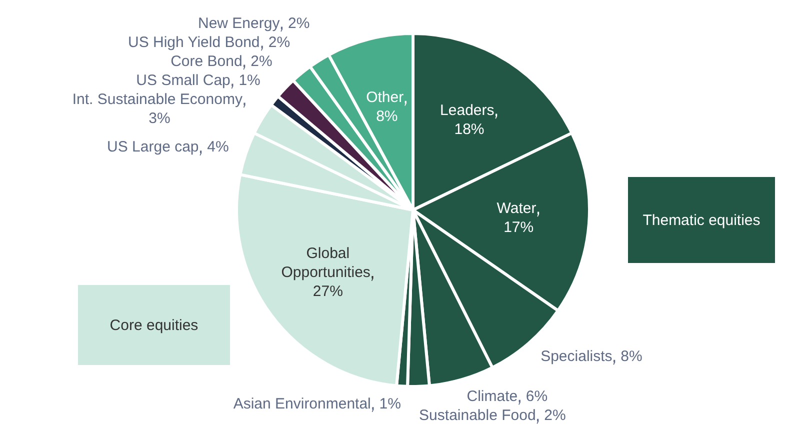 This screenshot has height=432, width=808. Describe the element at coordinates (576, 356) in the screenshot. I see `slice-label: Specialists` at that location.